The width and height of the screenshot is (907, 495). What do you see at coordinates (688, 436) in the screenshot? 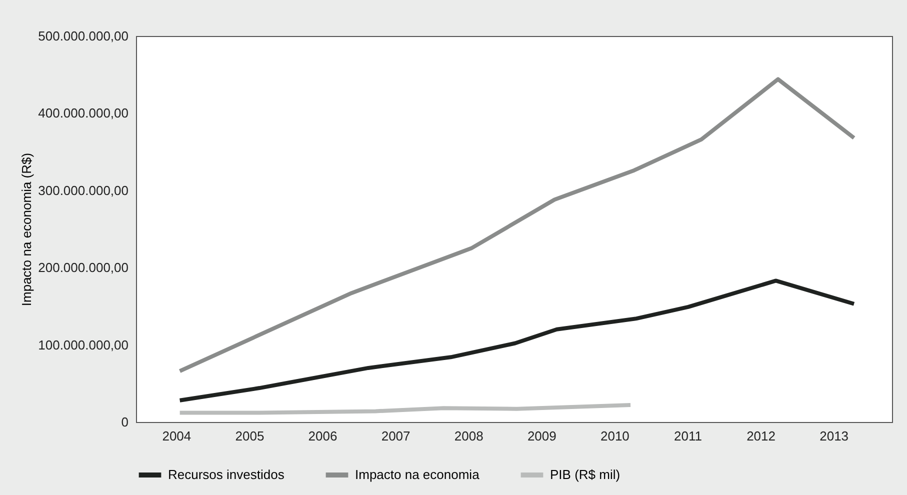
I see `x-tick-label: 2011` at bounding box center [688, 436].